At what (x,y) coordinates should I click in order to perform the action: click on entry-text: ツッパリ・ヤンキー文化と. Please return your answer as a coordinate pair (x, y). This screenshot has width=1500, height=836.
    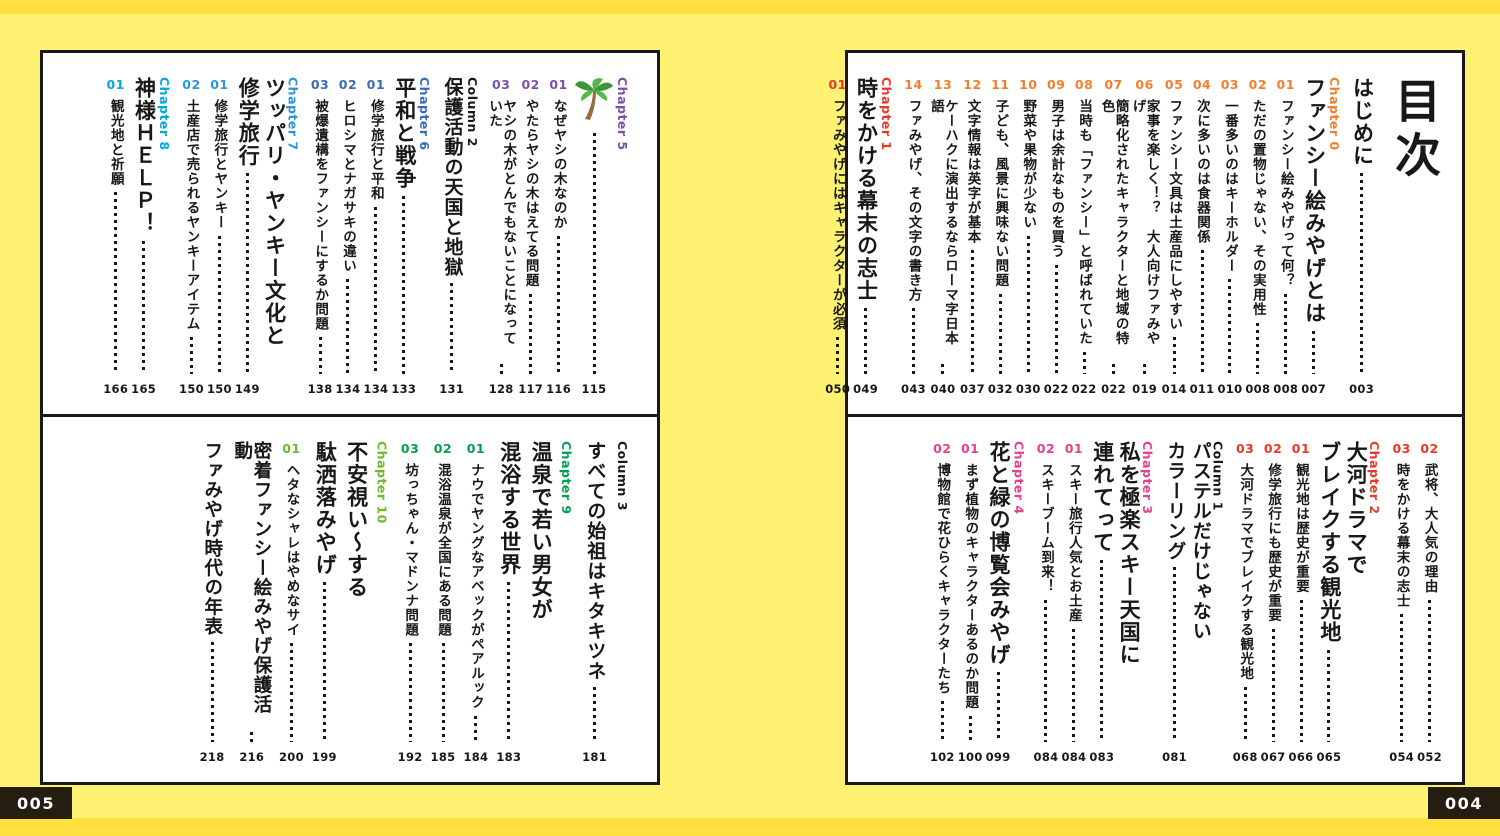
    Looking at the image, I should click on (274, 212).